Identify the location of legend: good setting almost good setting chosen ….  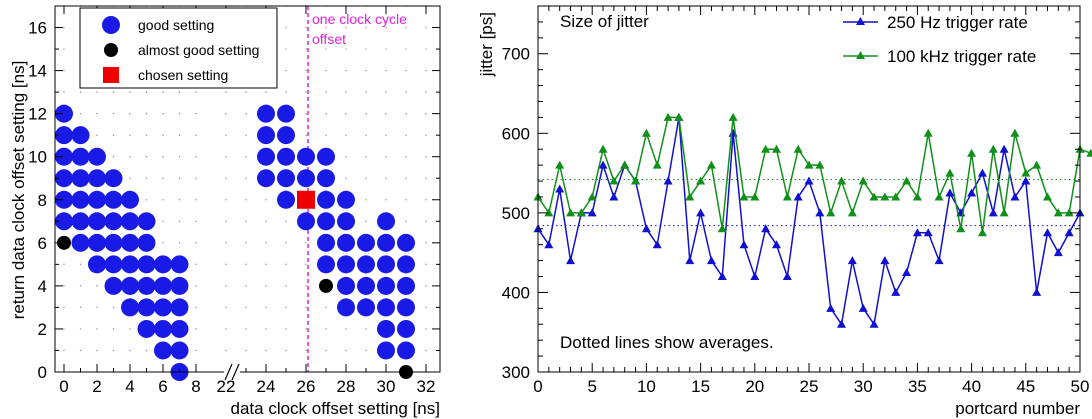
(178, 48).